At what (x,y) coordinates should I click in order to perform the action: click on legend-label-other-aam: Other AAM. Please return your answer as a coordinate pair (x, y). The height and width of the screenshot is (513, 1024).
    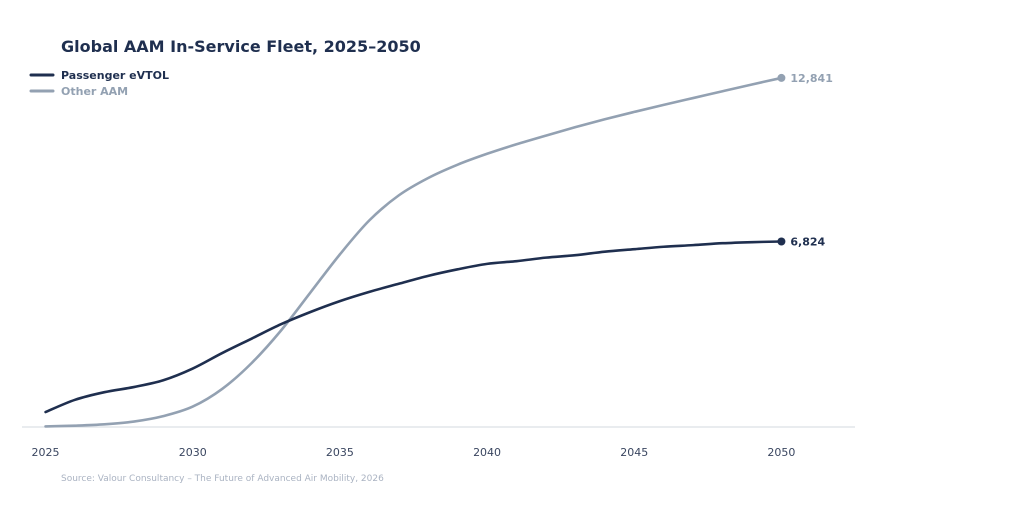
    Looking at the image, I should click on (94, 91).